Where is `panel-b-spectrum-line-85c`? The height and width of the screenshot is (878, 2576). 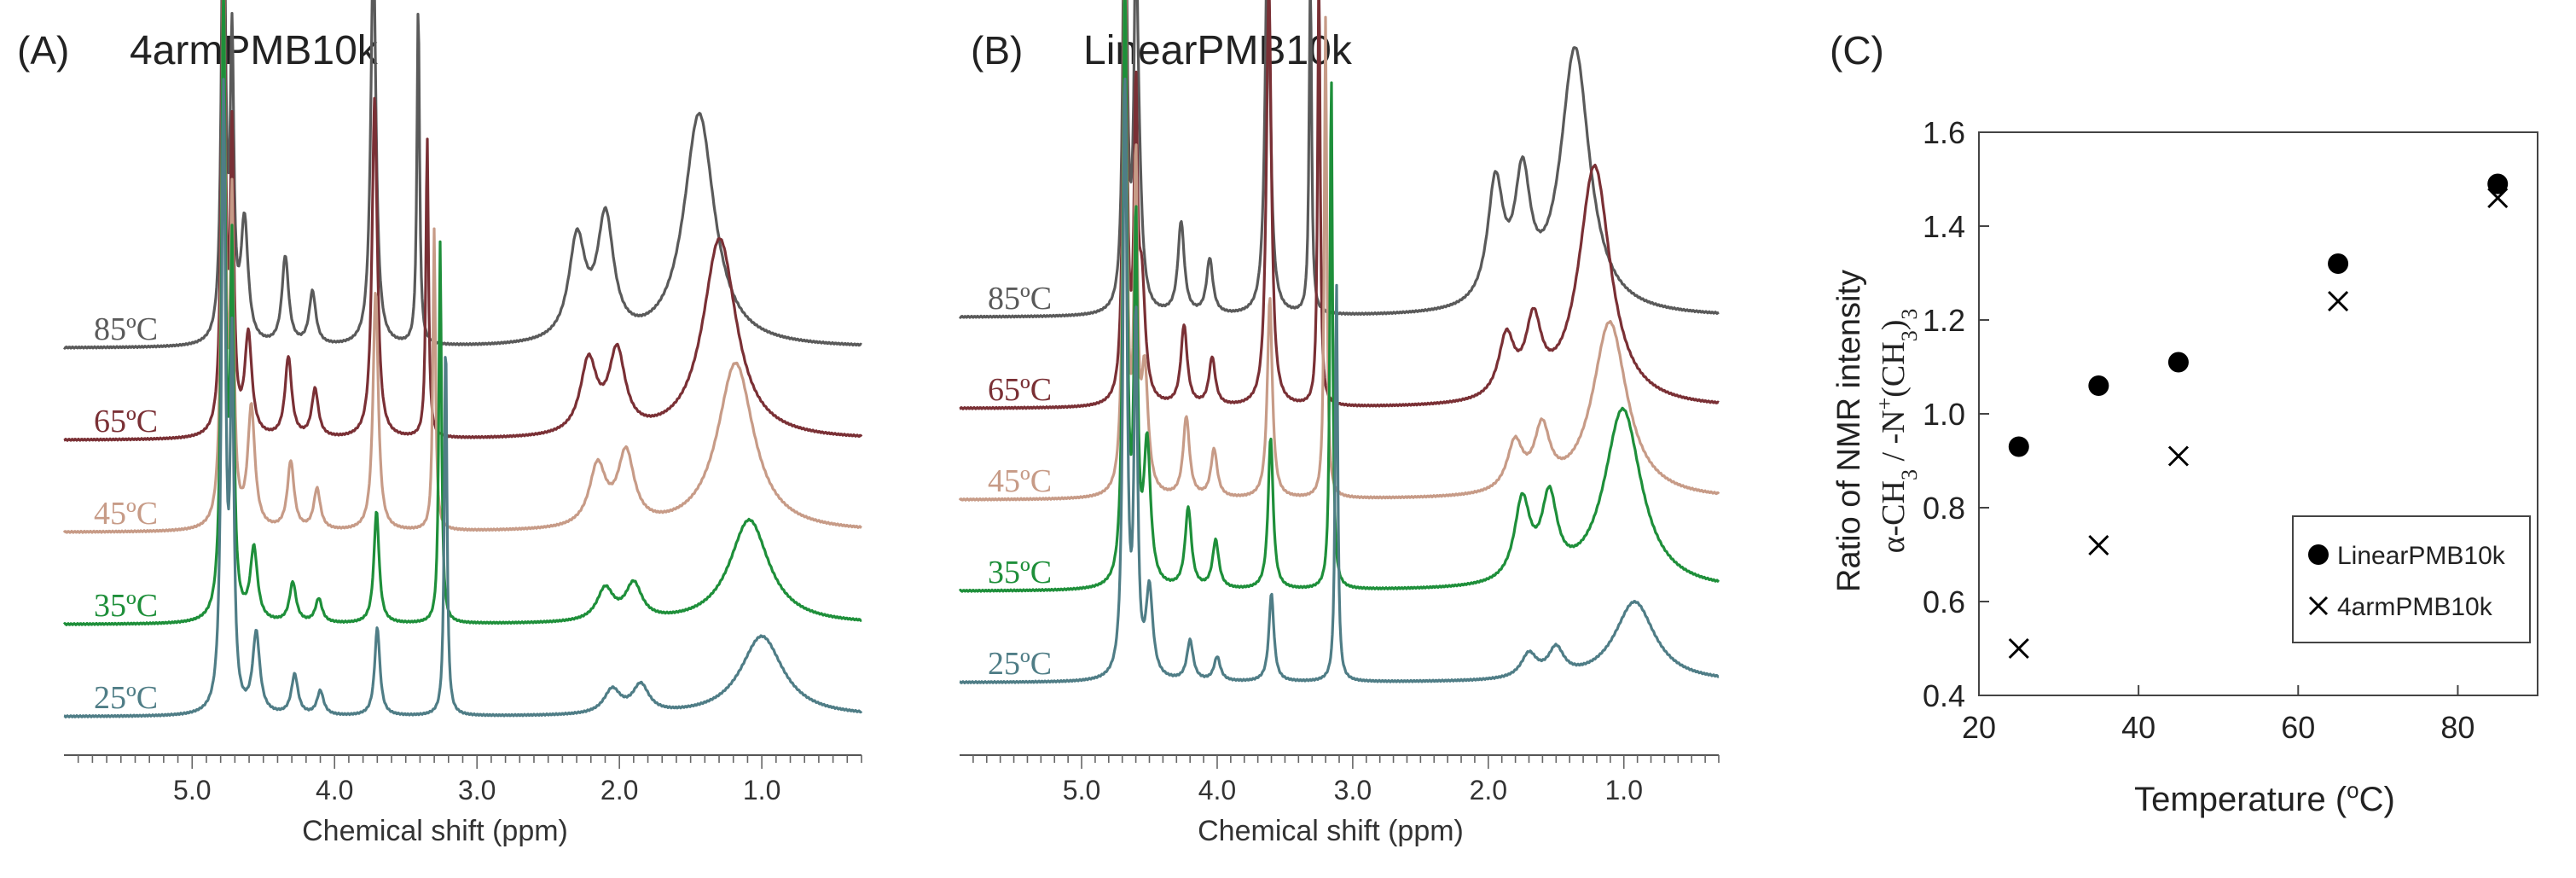
panel-b-spectrum-line-85c is located at coordinates (1339, 160).